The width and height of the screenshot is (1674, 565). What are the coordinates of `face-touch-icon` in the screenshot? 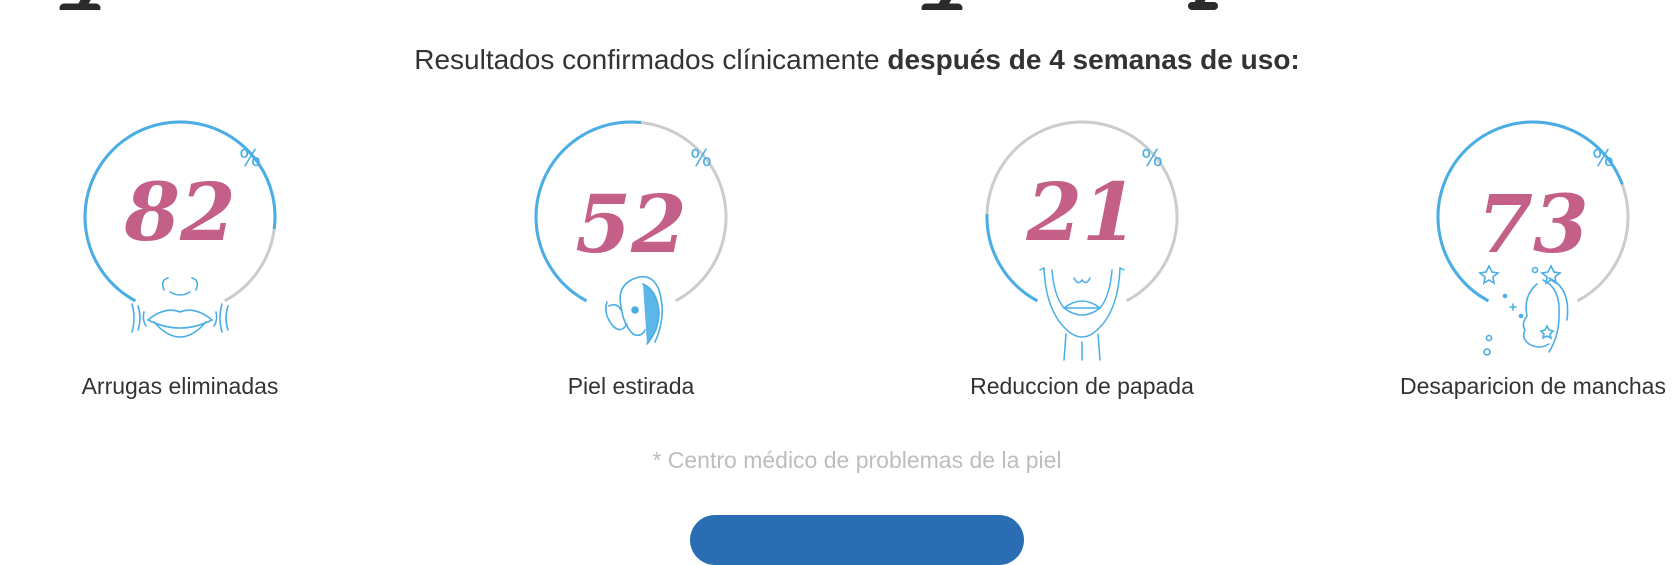 It's located at (634, 310).